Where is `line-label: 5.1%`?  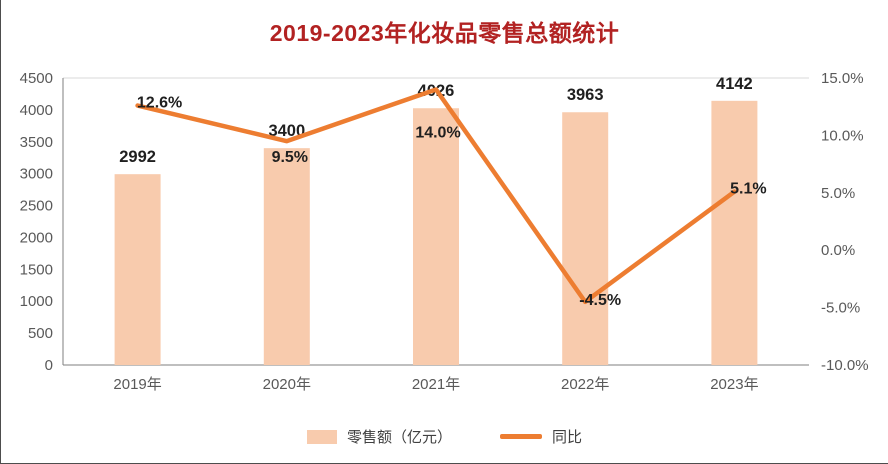
line-label: 5.1% is located at coordinates (748, 189).